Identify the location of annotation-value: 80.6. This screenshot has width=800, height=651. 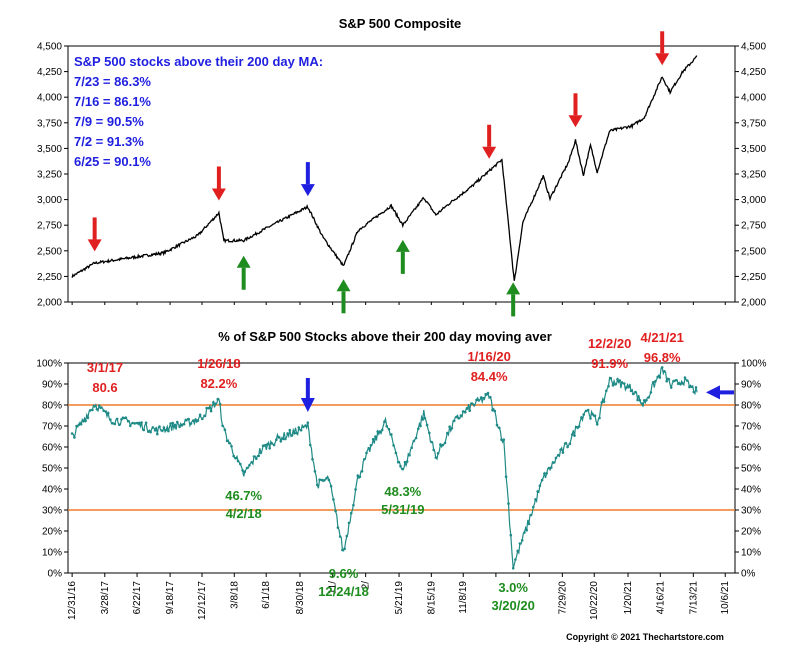
(104, 387).